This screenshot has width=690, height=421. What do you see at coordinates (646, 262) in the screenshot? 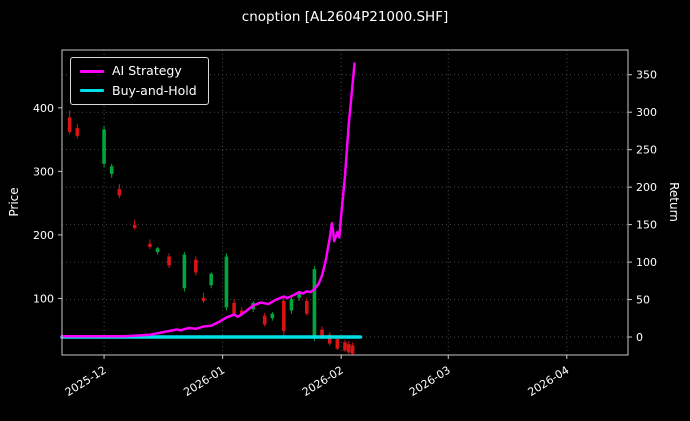
I see `return-tick-label: 100` at bounding box center [646, 262].